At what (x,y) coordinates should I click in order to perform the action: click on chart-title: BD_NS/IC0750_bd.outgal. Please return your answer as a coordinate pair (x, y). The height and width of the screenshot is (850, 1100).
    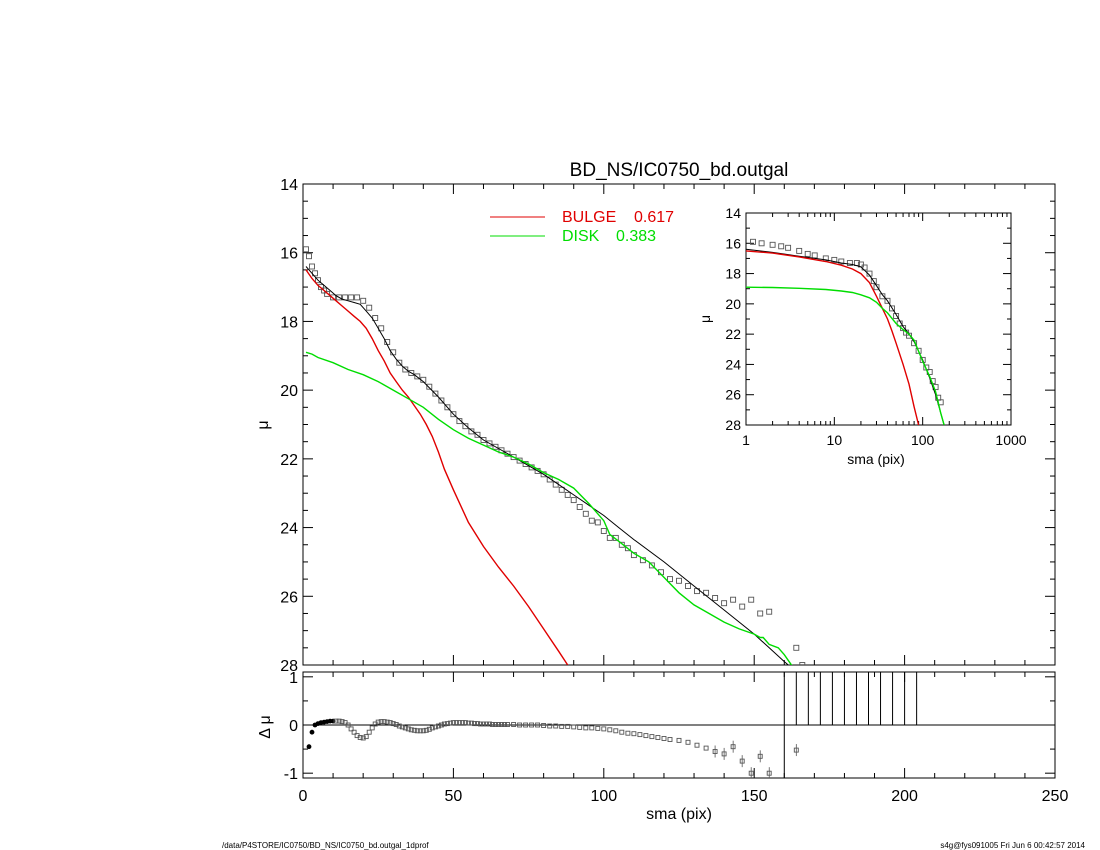
    Looking at the image, I should click on (679, 170).